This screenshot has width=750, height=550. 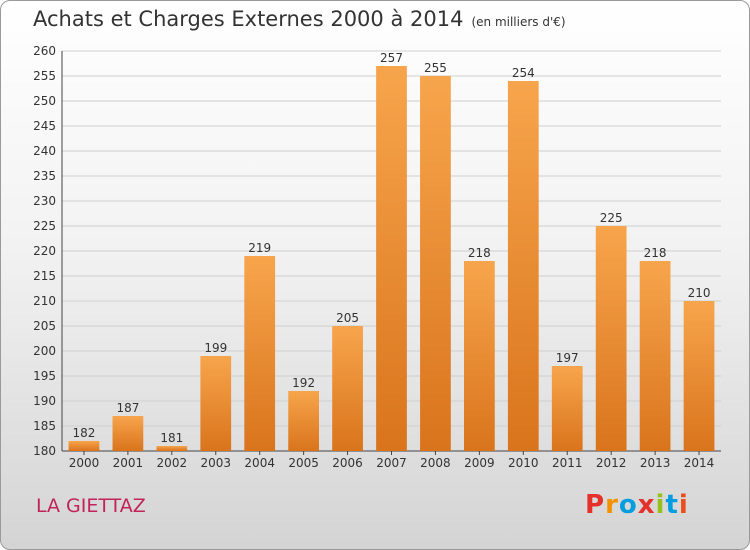 What do you see at coordinates (628, 505) in the screenshot?
I see `logo-letter: o` at bounding box center [628, 505].